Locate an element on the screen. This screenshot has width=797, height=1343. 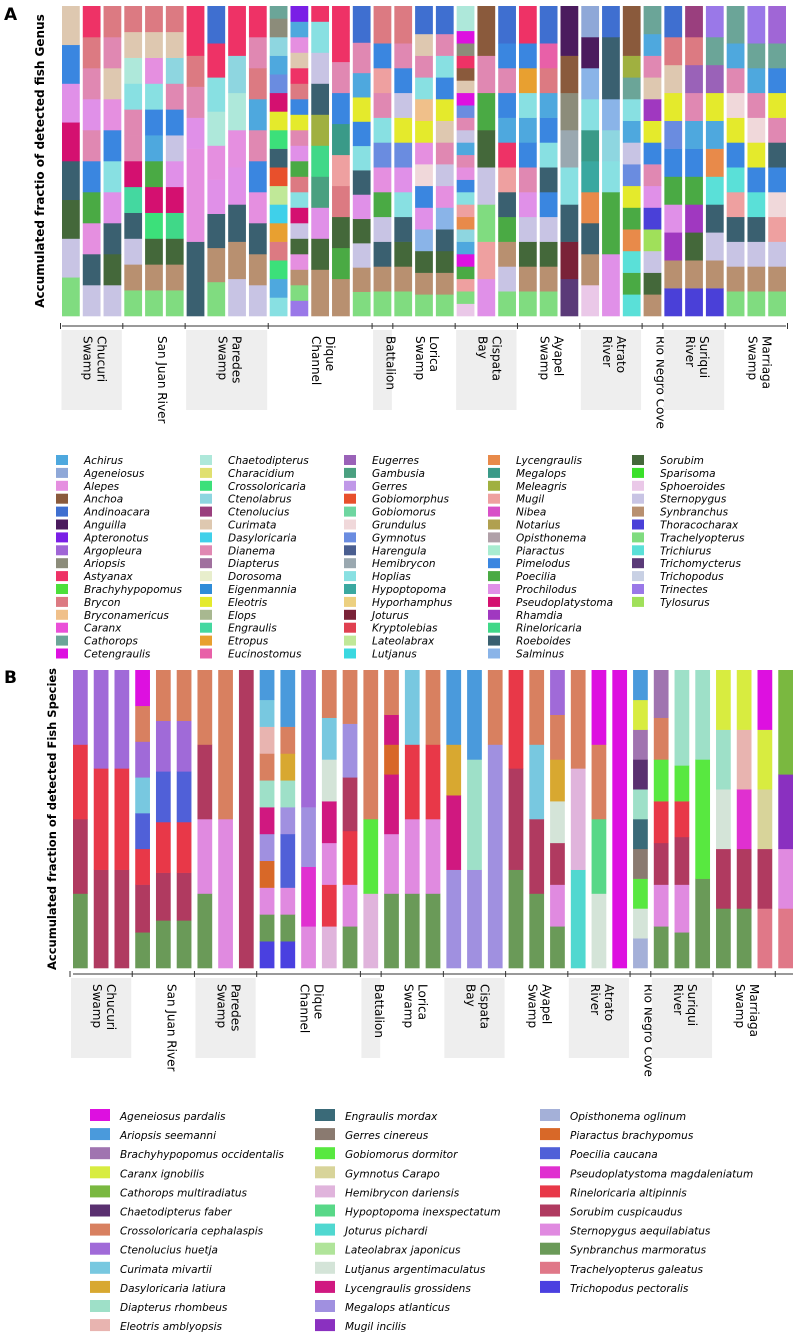
bar-segment-piaractus-brachypomus is located at coordinates (267, 874).